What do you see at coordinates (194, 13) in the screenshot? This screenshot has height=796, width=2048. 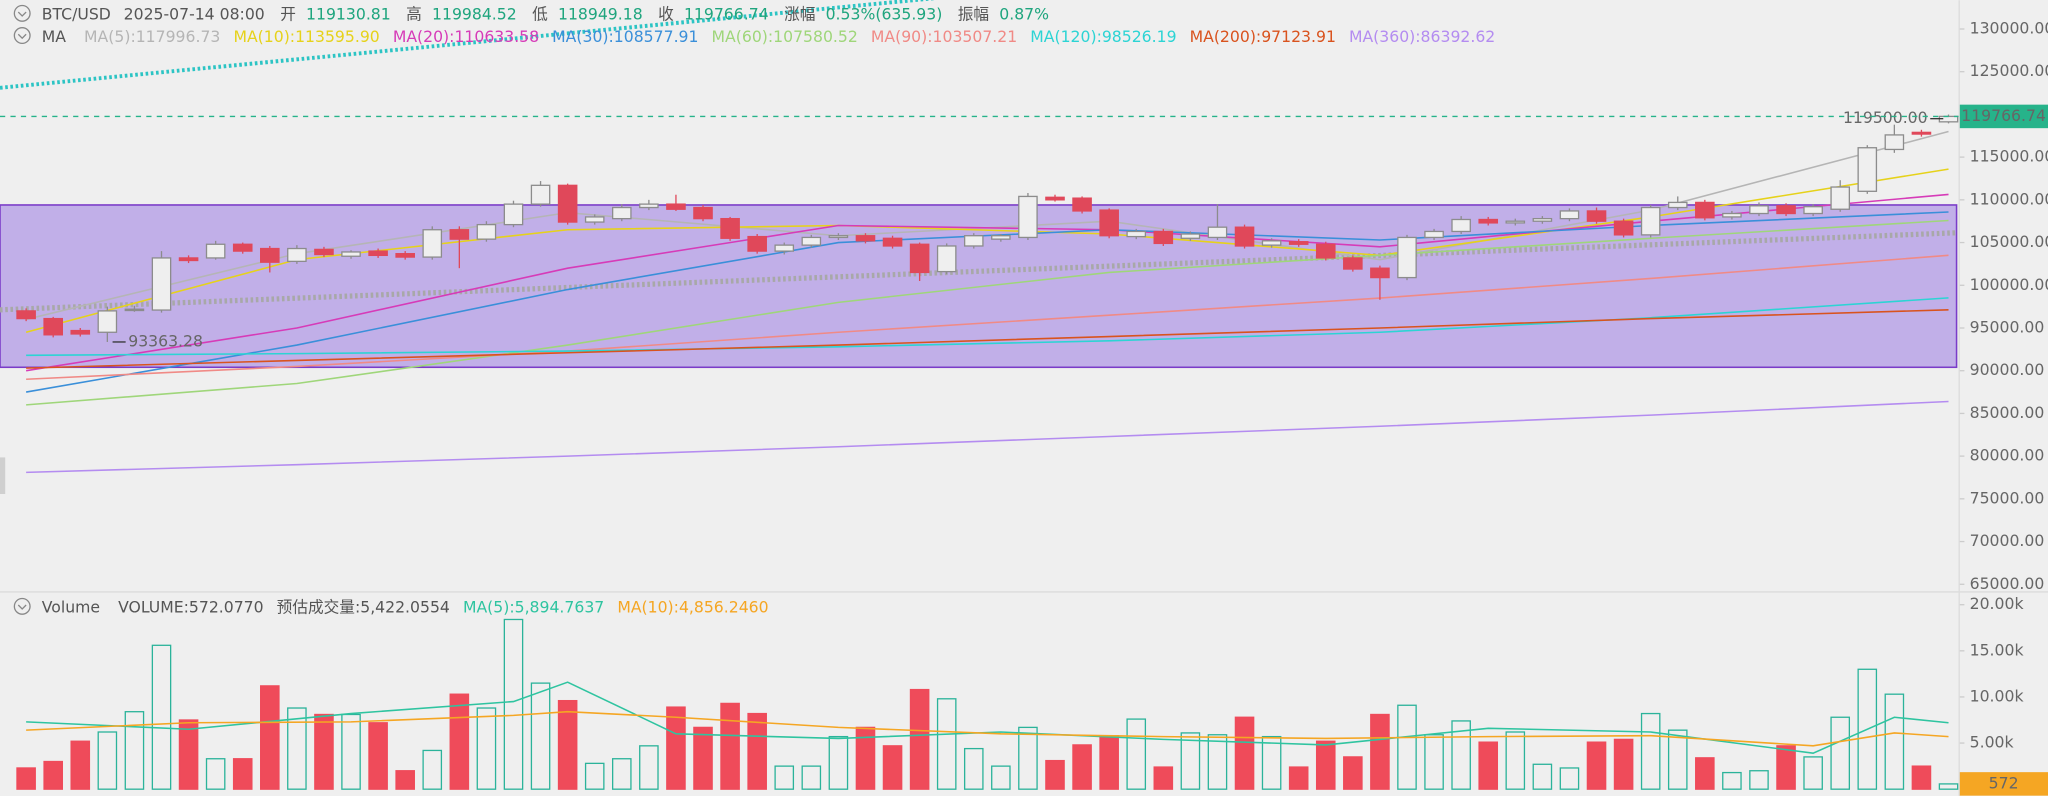 I see `time: 2025-07-14 08:00` at bounding box center [194, 13].